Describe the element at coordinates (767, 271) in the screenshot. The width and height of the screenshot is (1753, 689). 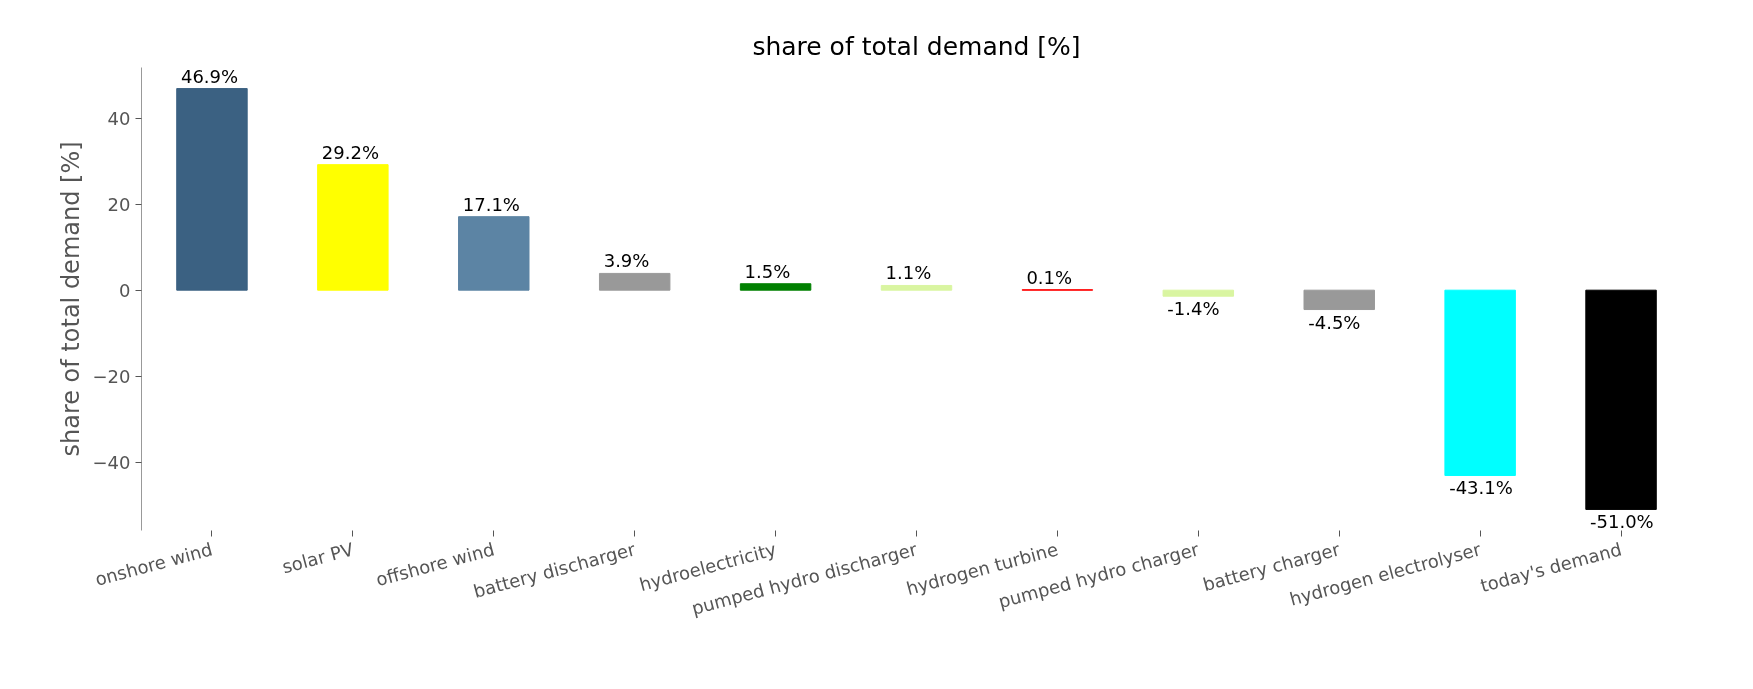
I see `data-label: 1.5%` at that location.